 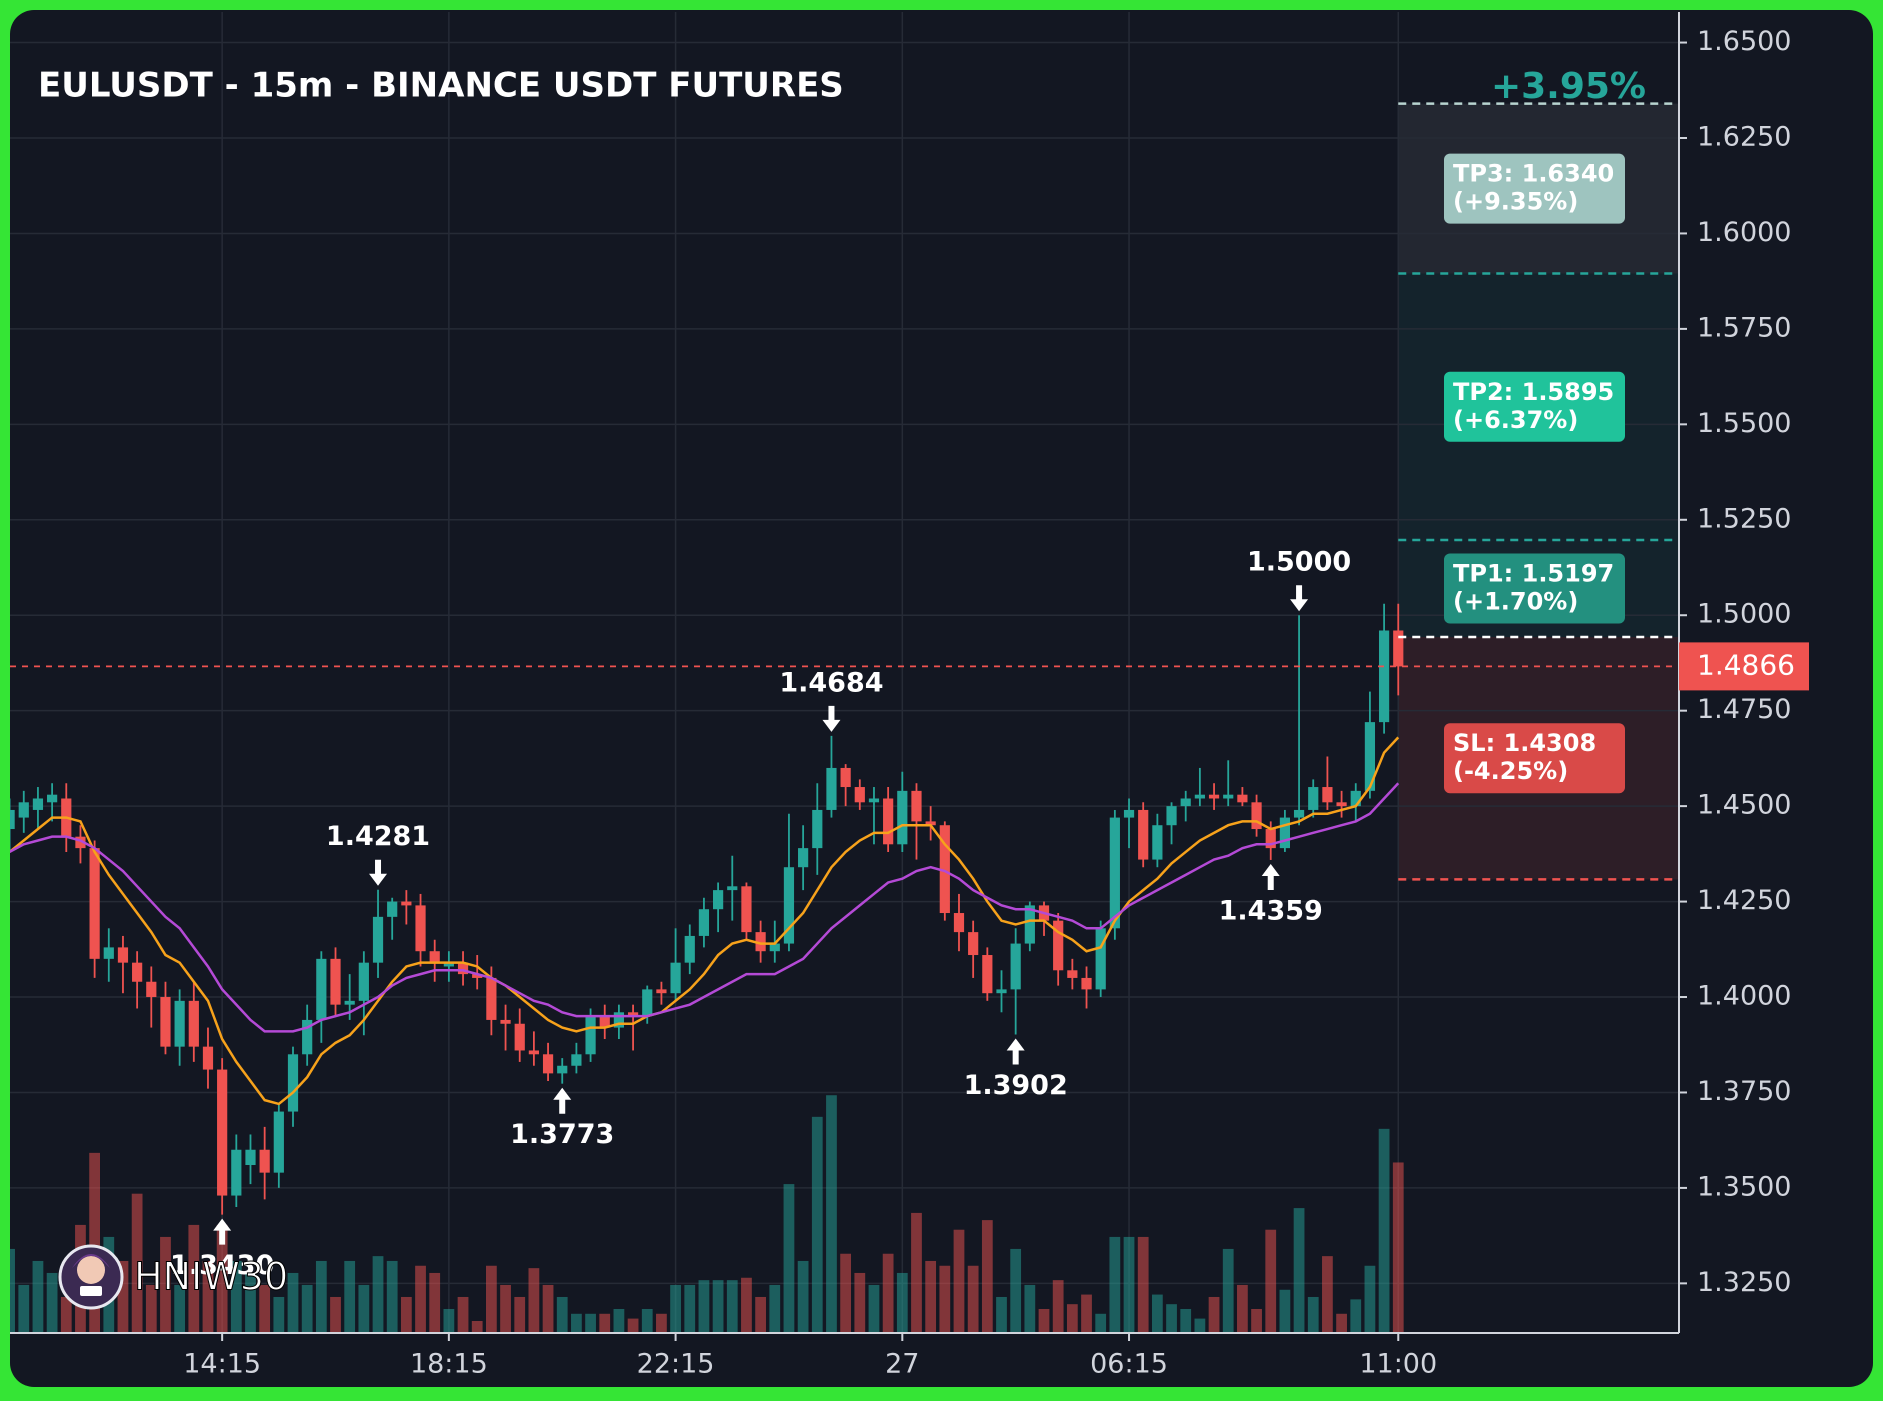 I want to click on x-tick-label: 11:00, so click(x=1398, y=1364).